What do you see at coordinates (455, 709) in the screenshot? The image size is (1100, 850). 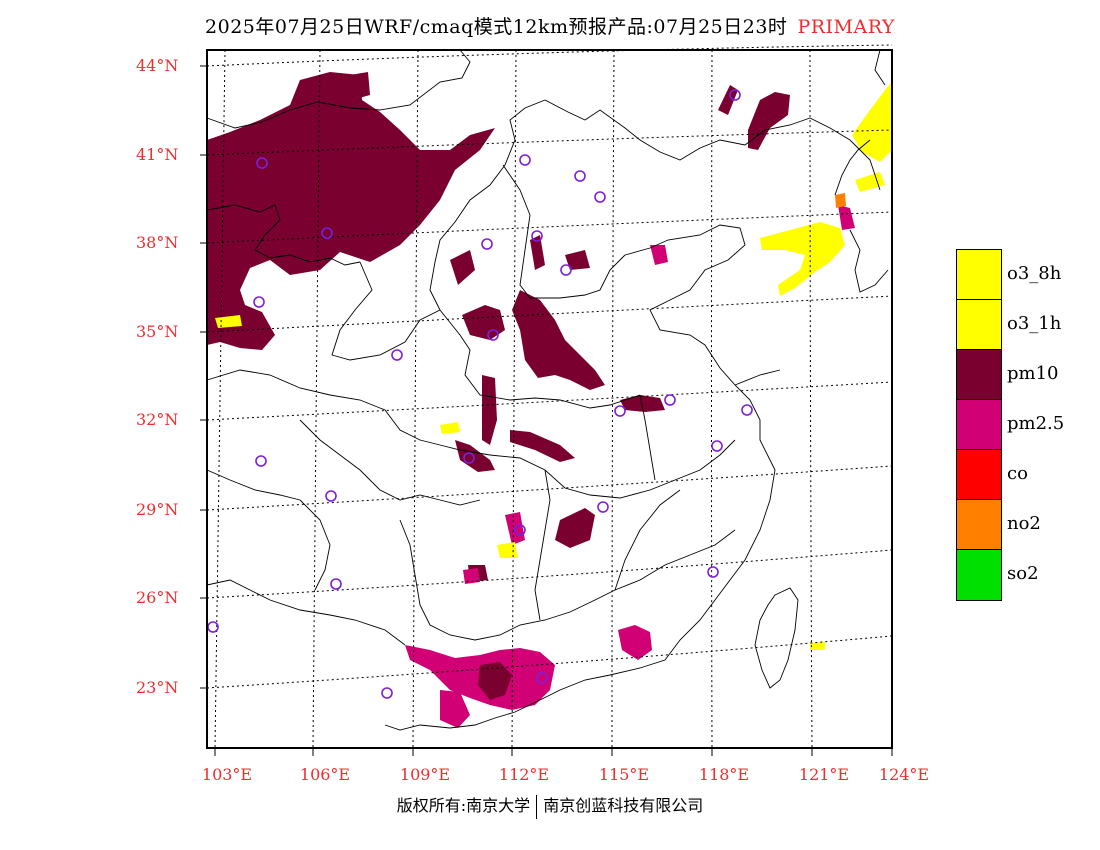 I see `pm25-region-west` at bounding box center [455, 709].